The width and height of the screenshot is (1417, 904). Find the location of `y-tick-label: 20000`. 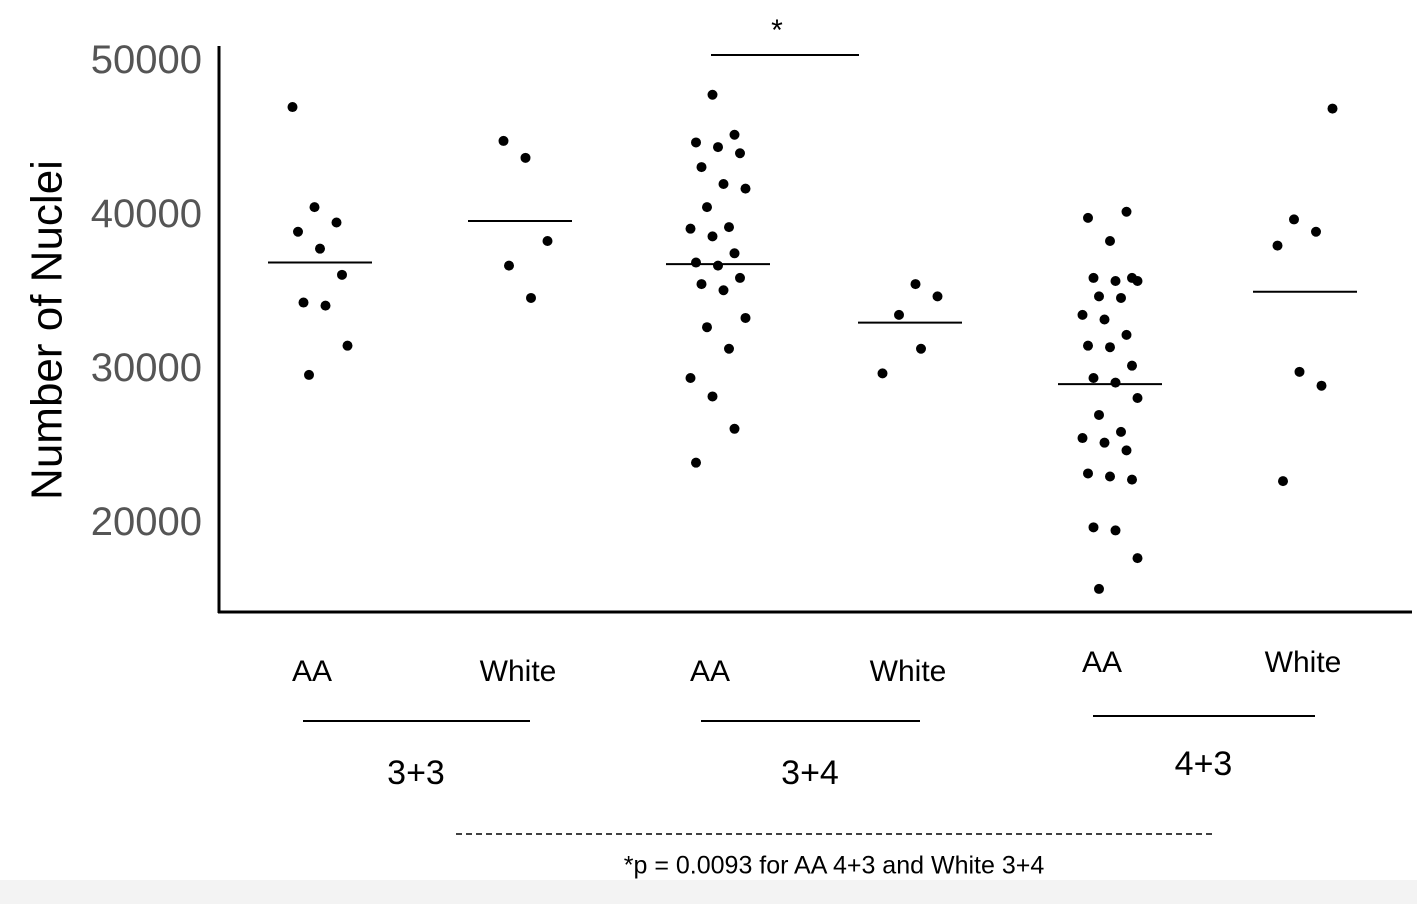

y-tick-label: 20000 is located at coordinates (146, 522).